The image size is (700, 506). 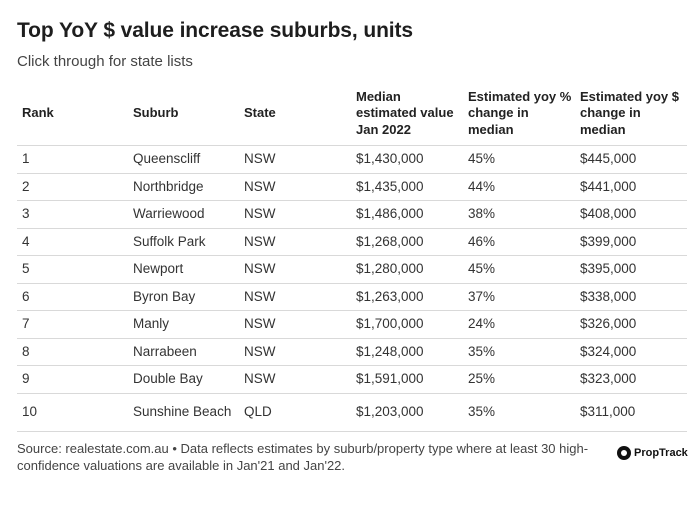 I want to click on cell-suburb: Sunshine Beach, so click(x=183, y=412).